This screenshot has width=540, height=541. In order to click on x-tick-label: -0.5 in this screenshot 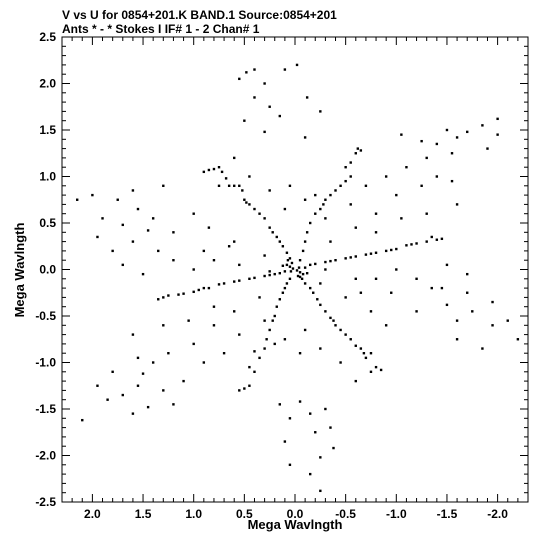, I will do `click(345, 514)`.